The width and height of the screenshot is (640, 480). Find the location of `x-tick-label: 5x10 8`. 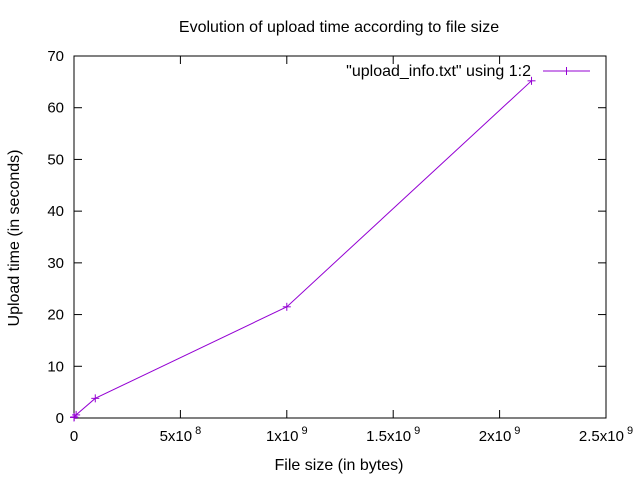

x-tick-label: 5x10 8 is located at coordinates (181, 435).